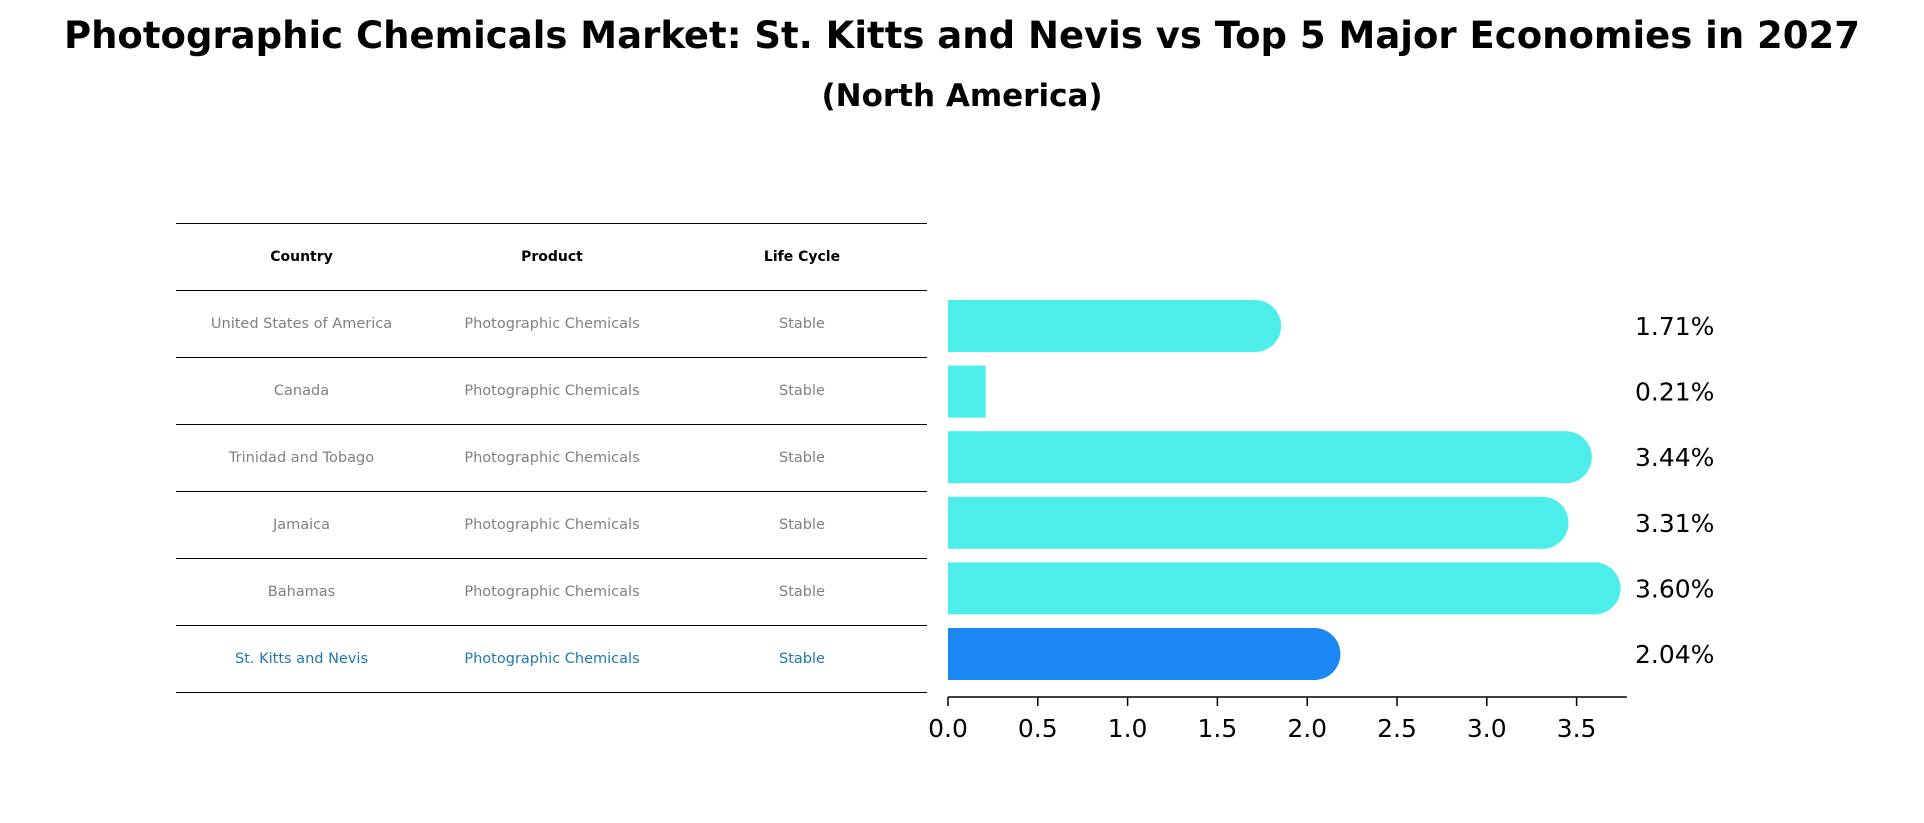 This screenshot has width=1924, height=823. I want to click on x-tick-label: 0.0, so click(948, 728).